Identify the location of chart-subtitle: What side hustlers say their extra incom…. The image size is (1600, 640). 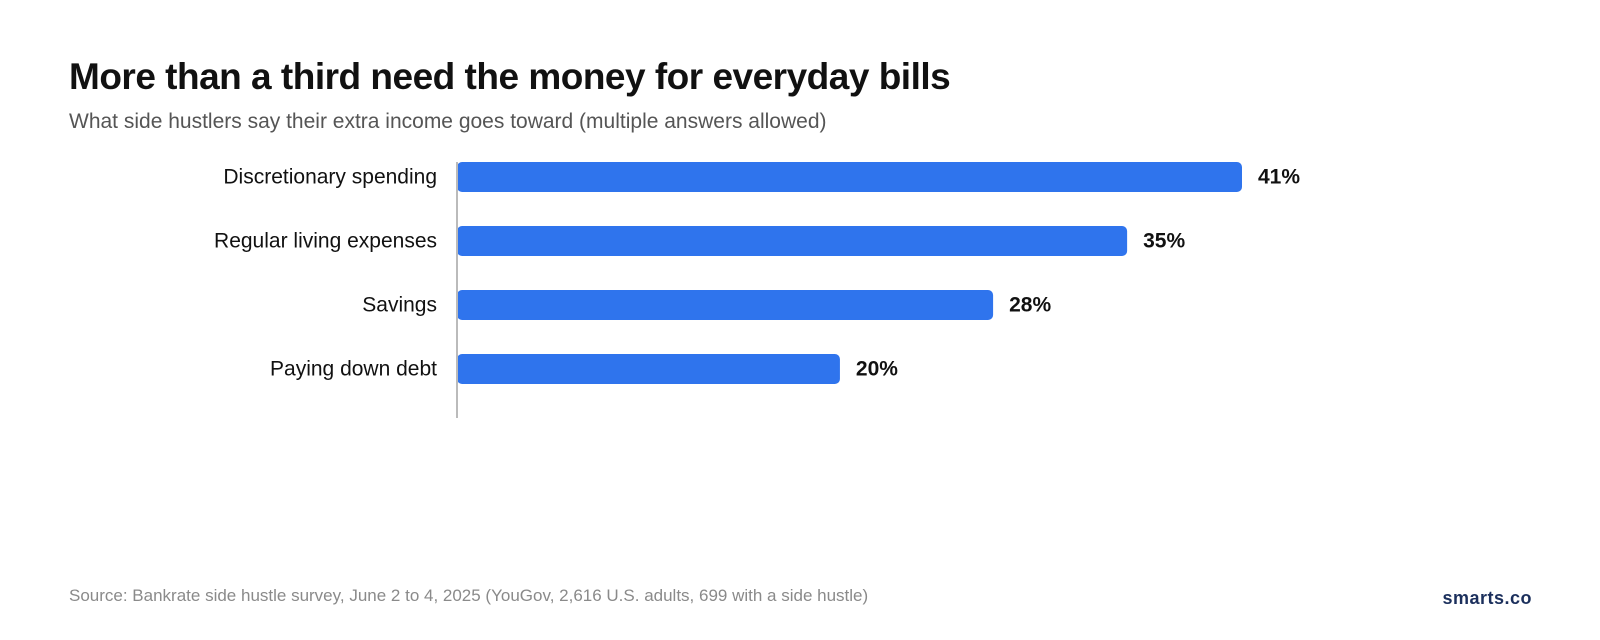
(448, 121).